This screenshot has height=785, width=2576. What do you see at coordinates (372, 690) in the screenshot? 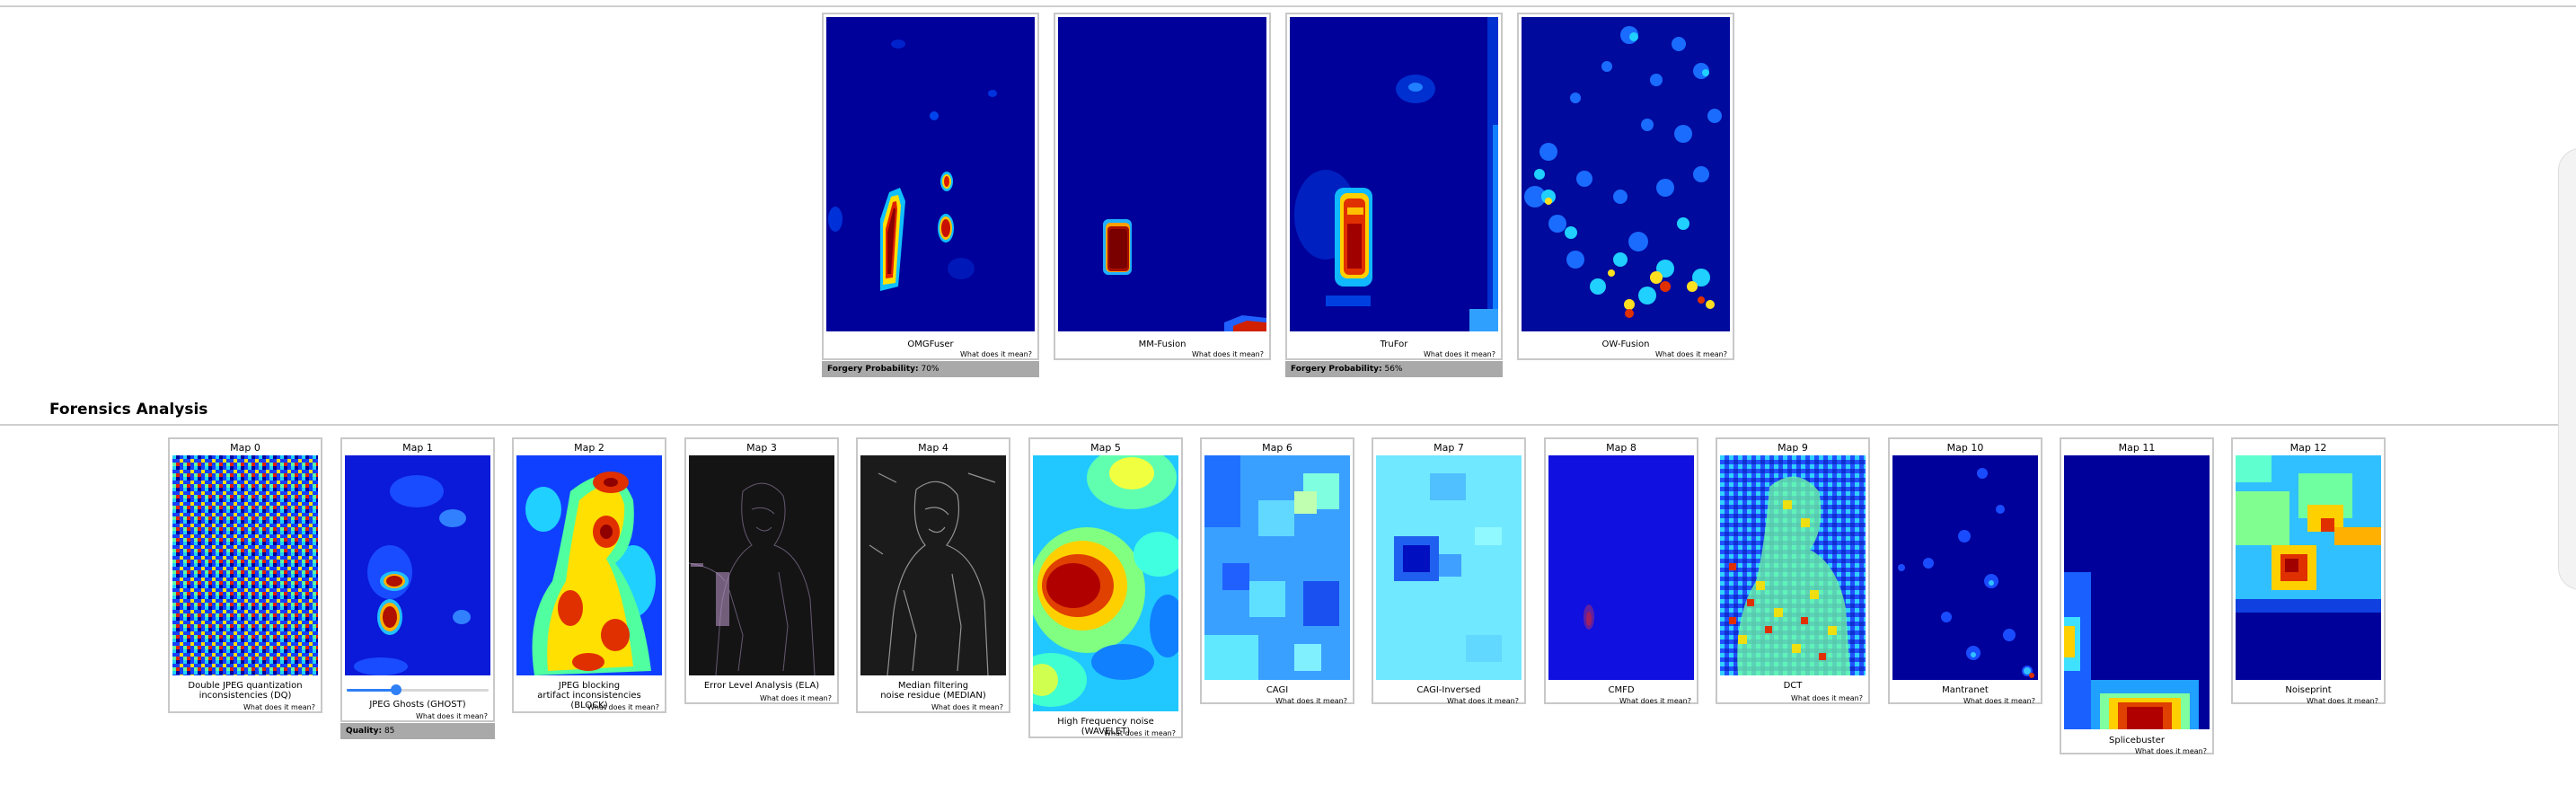
I see `slider-fill` at bounding box center [372, 690].